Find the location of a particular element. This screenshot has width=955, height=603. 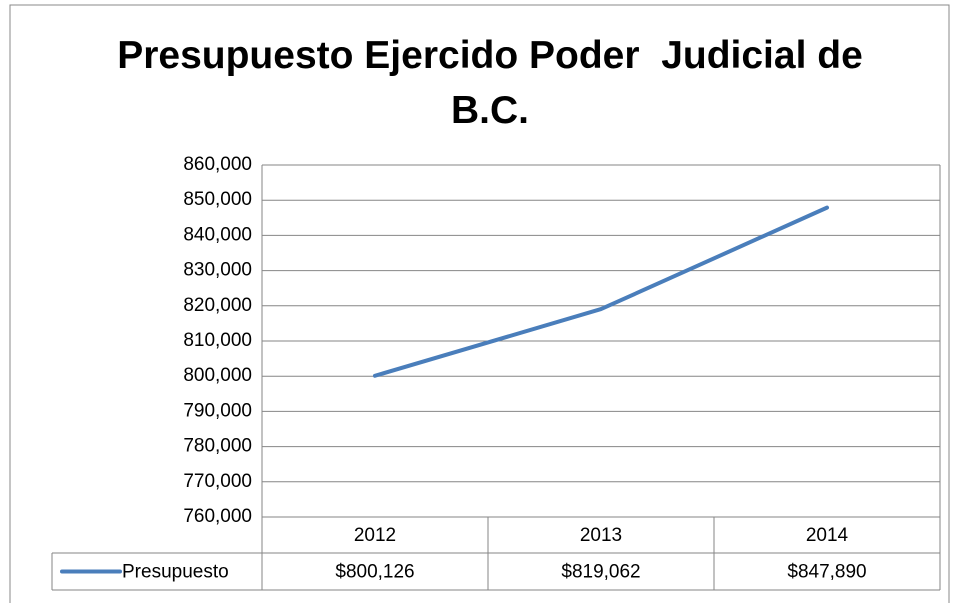

x-tick-label: 2012 is located at coordinates (375, 535).